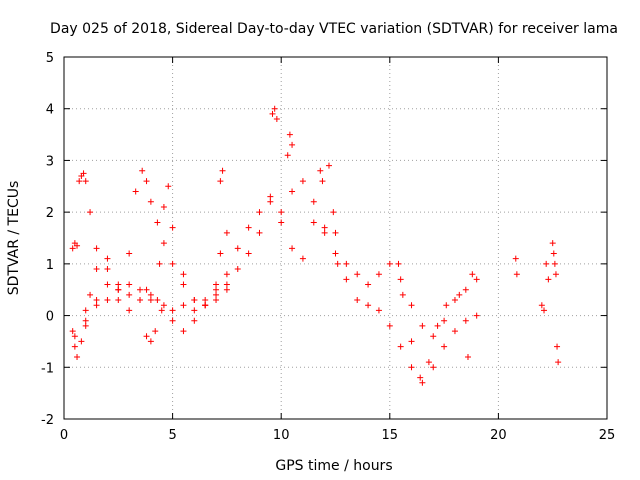 The width and height of the screenshot is (640, 480). Describe the element at coordinates (149, 242) in the screenshot. I see `series-track-a` at that location.